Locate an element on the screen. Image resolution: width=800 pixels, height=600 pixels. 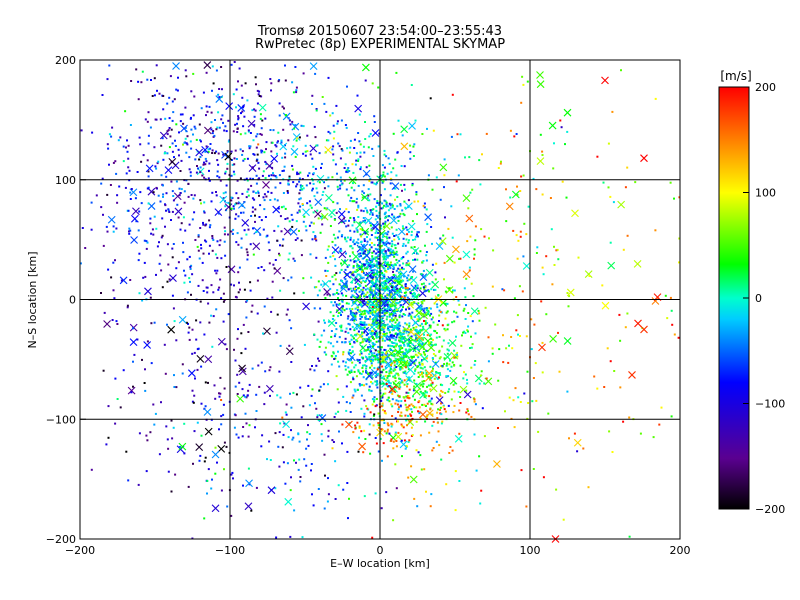
x-tick-label: −100 is located at coordinates (230, 550).